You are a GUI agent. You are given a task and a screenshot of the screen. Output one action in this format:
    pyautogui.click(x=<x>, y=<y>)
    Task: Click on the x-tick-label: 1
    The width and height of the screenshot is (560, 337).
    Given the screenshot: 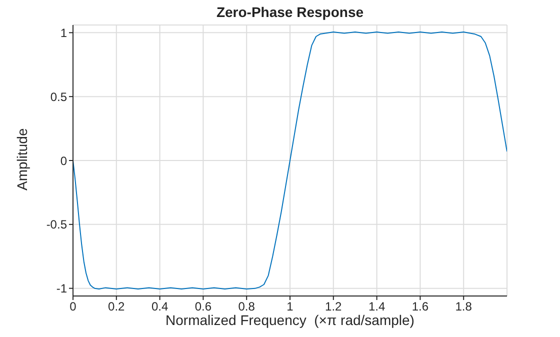 What is the action you would take?
    pyautogui.click(x=290, y=307)
    